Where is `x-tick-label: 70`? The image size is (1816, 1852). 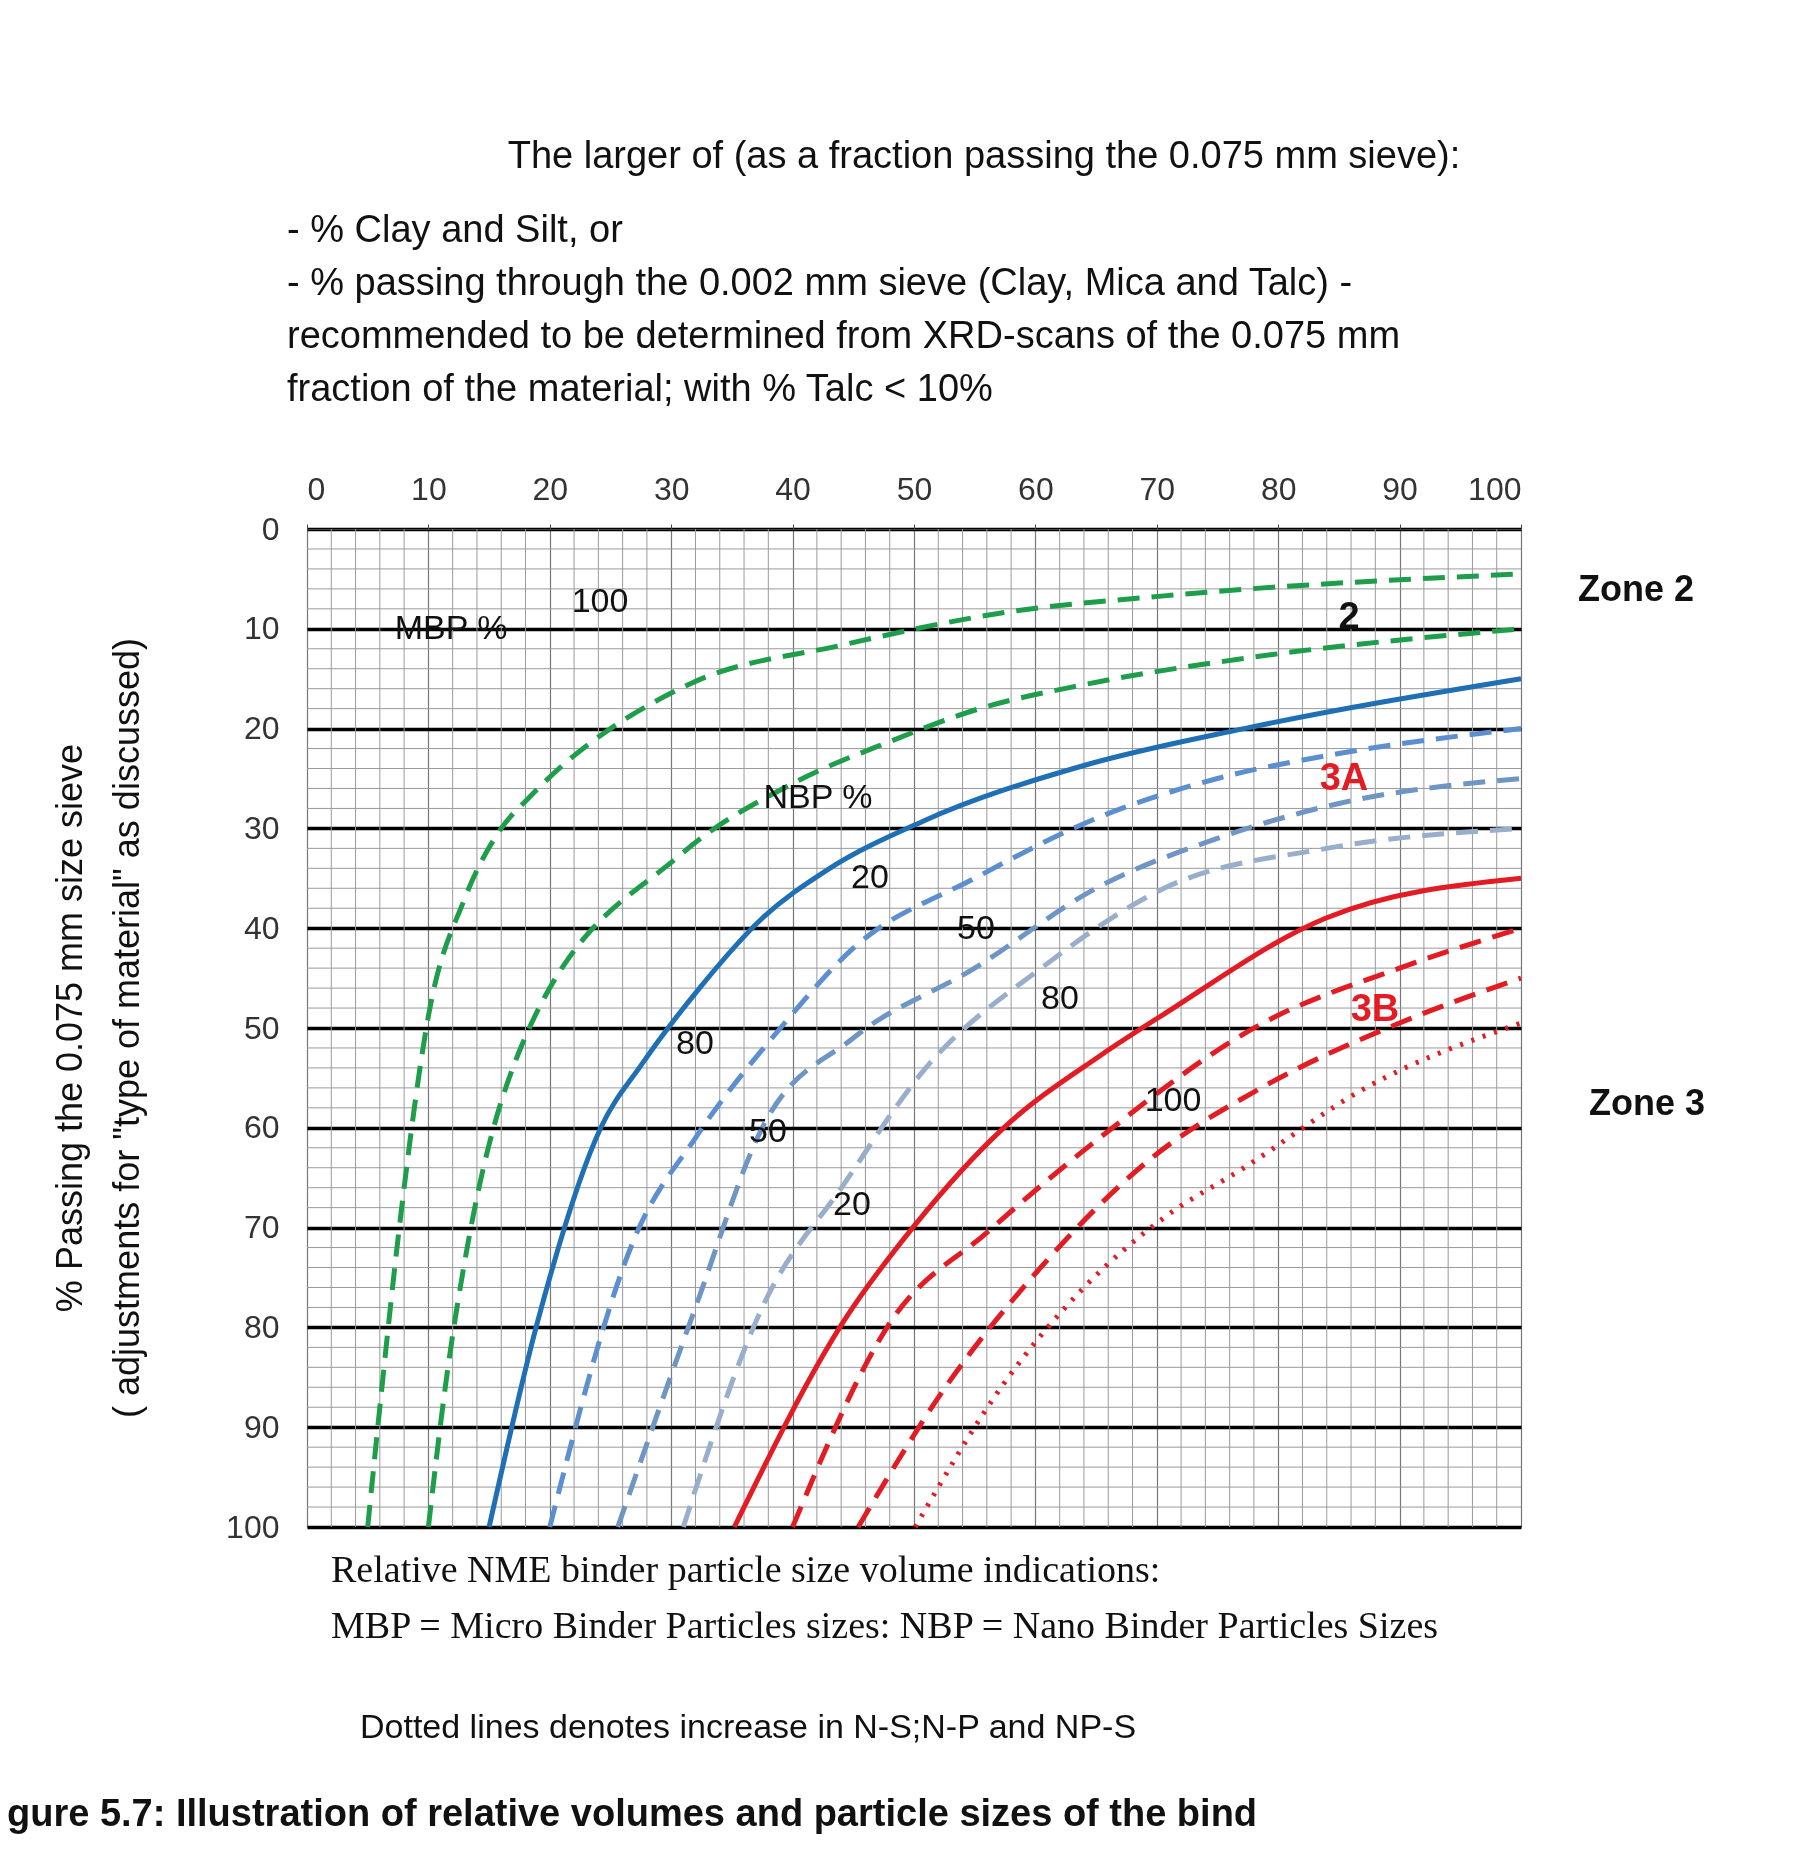 x-tick-label: 70 is located at coordinates (1157, 488).